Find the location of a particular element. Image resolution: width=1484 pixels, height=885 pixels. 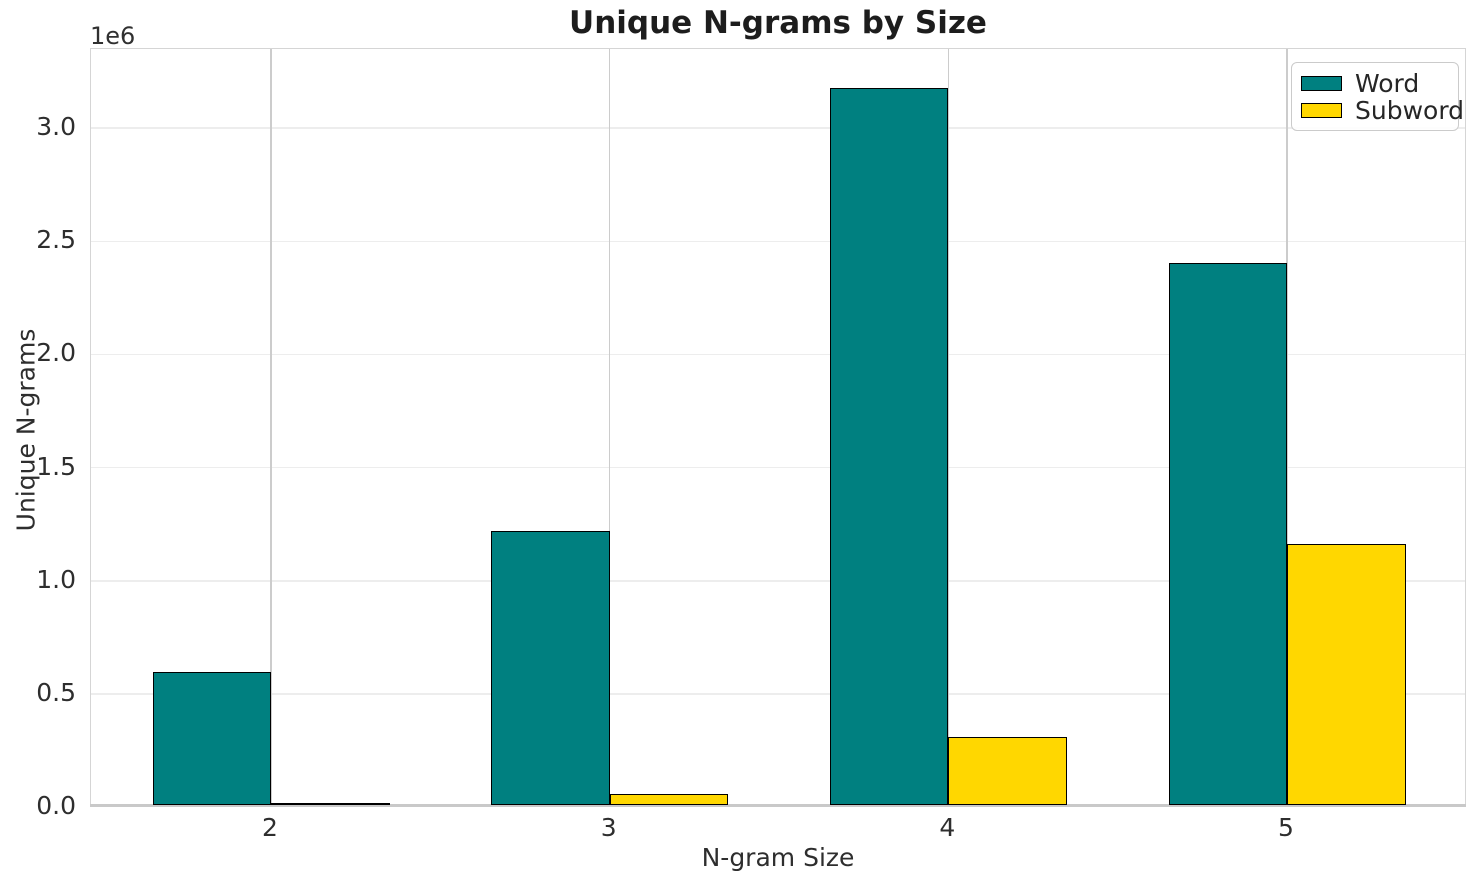

y-tick-label: 1.5 is located at coordinates (56, 466).